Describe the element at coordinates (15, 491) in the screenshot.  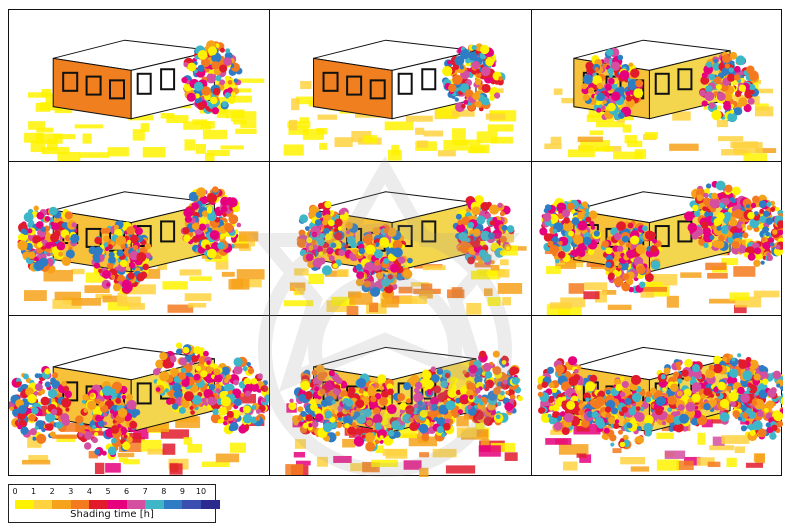
I see `legend-tick-label: 0` at that location.